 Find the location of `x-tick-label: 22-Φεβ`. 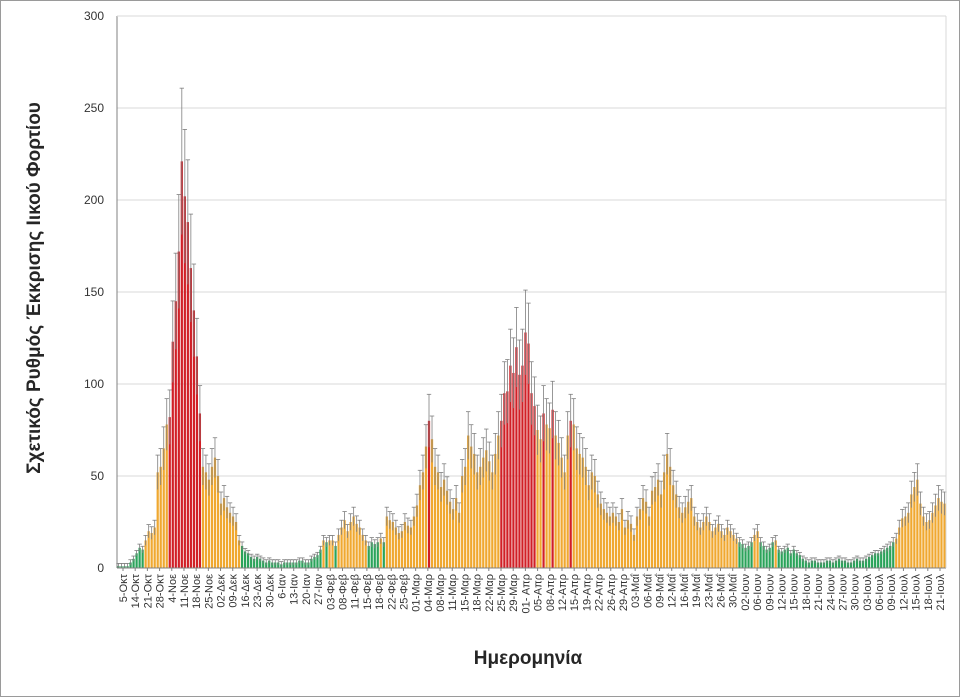

x-tick-label: 22-Φεβ is located at coordinates (392, 592).